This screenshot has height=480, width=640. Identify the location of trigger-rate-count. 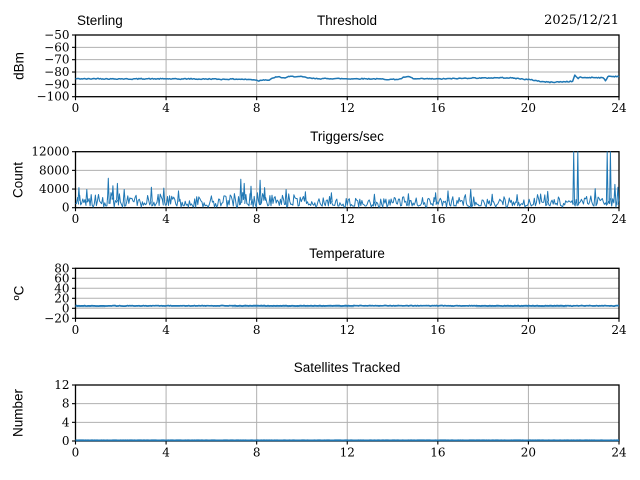
(347, 179).